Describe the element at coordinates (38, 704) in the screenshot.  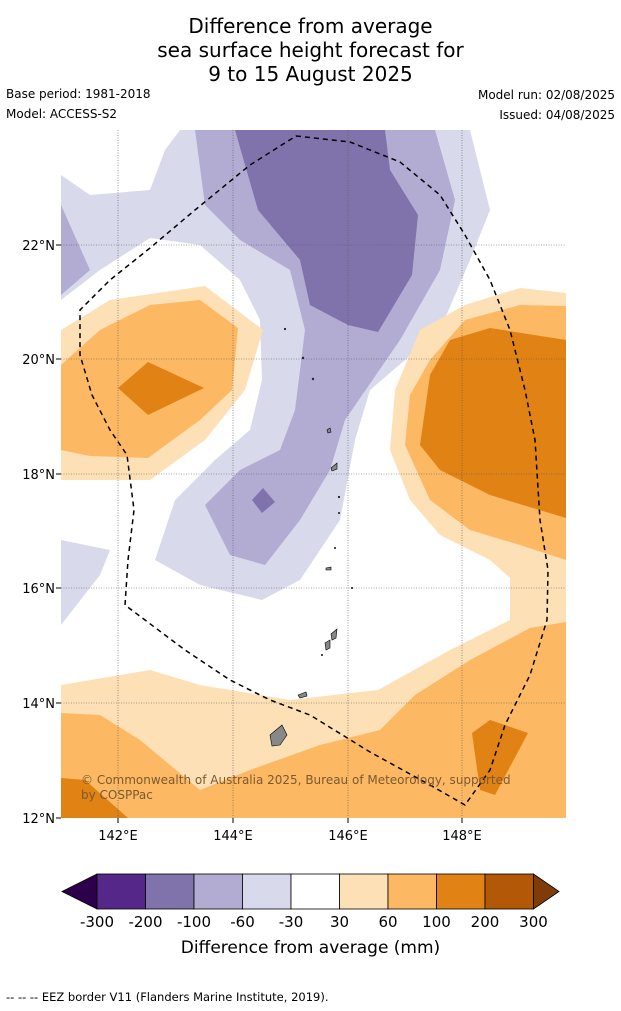
I see `lat-label: 14°N` at that location.